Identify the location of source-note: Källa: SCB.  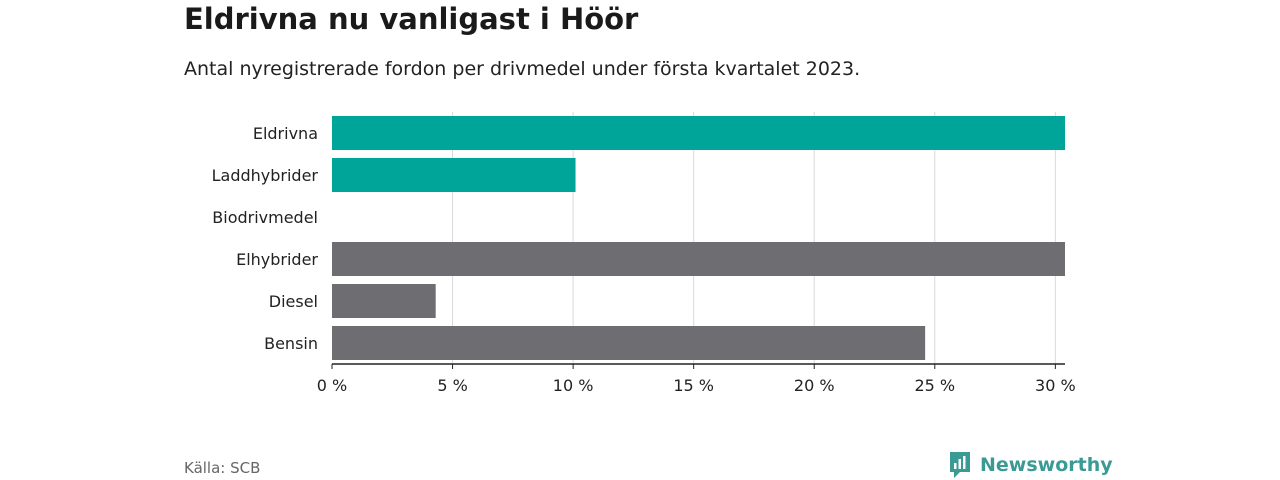
(222, 468).